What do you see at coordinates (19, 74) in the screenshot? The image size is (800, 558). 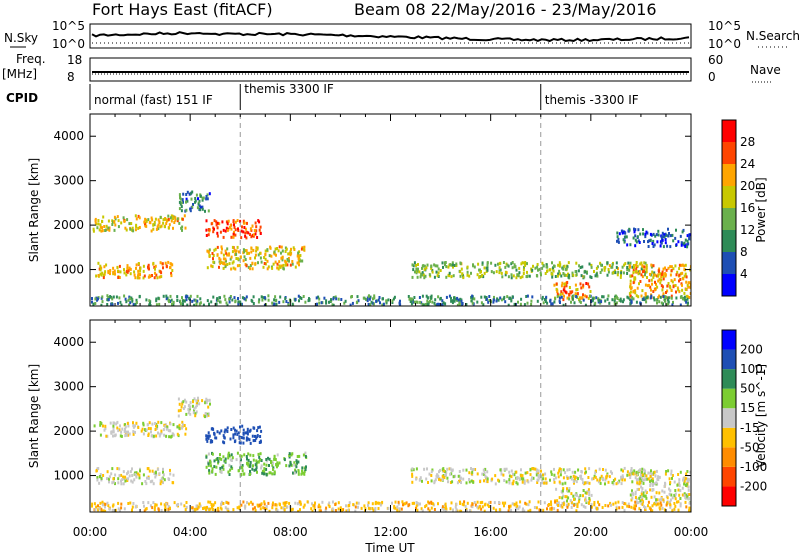 I see `freq-left-label-line2: [MHz]` at bounding box center [19, 74].